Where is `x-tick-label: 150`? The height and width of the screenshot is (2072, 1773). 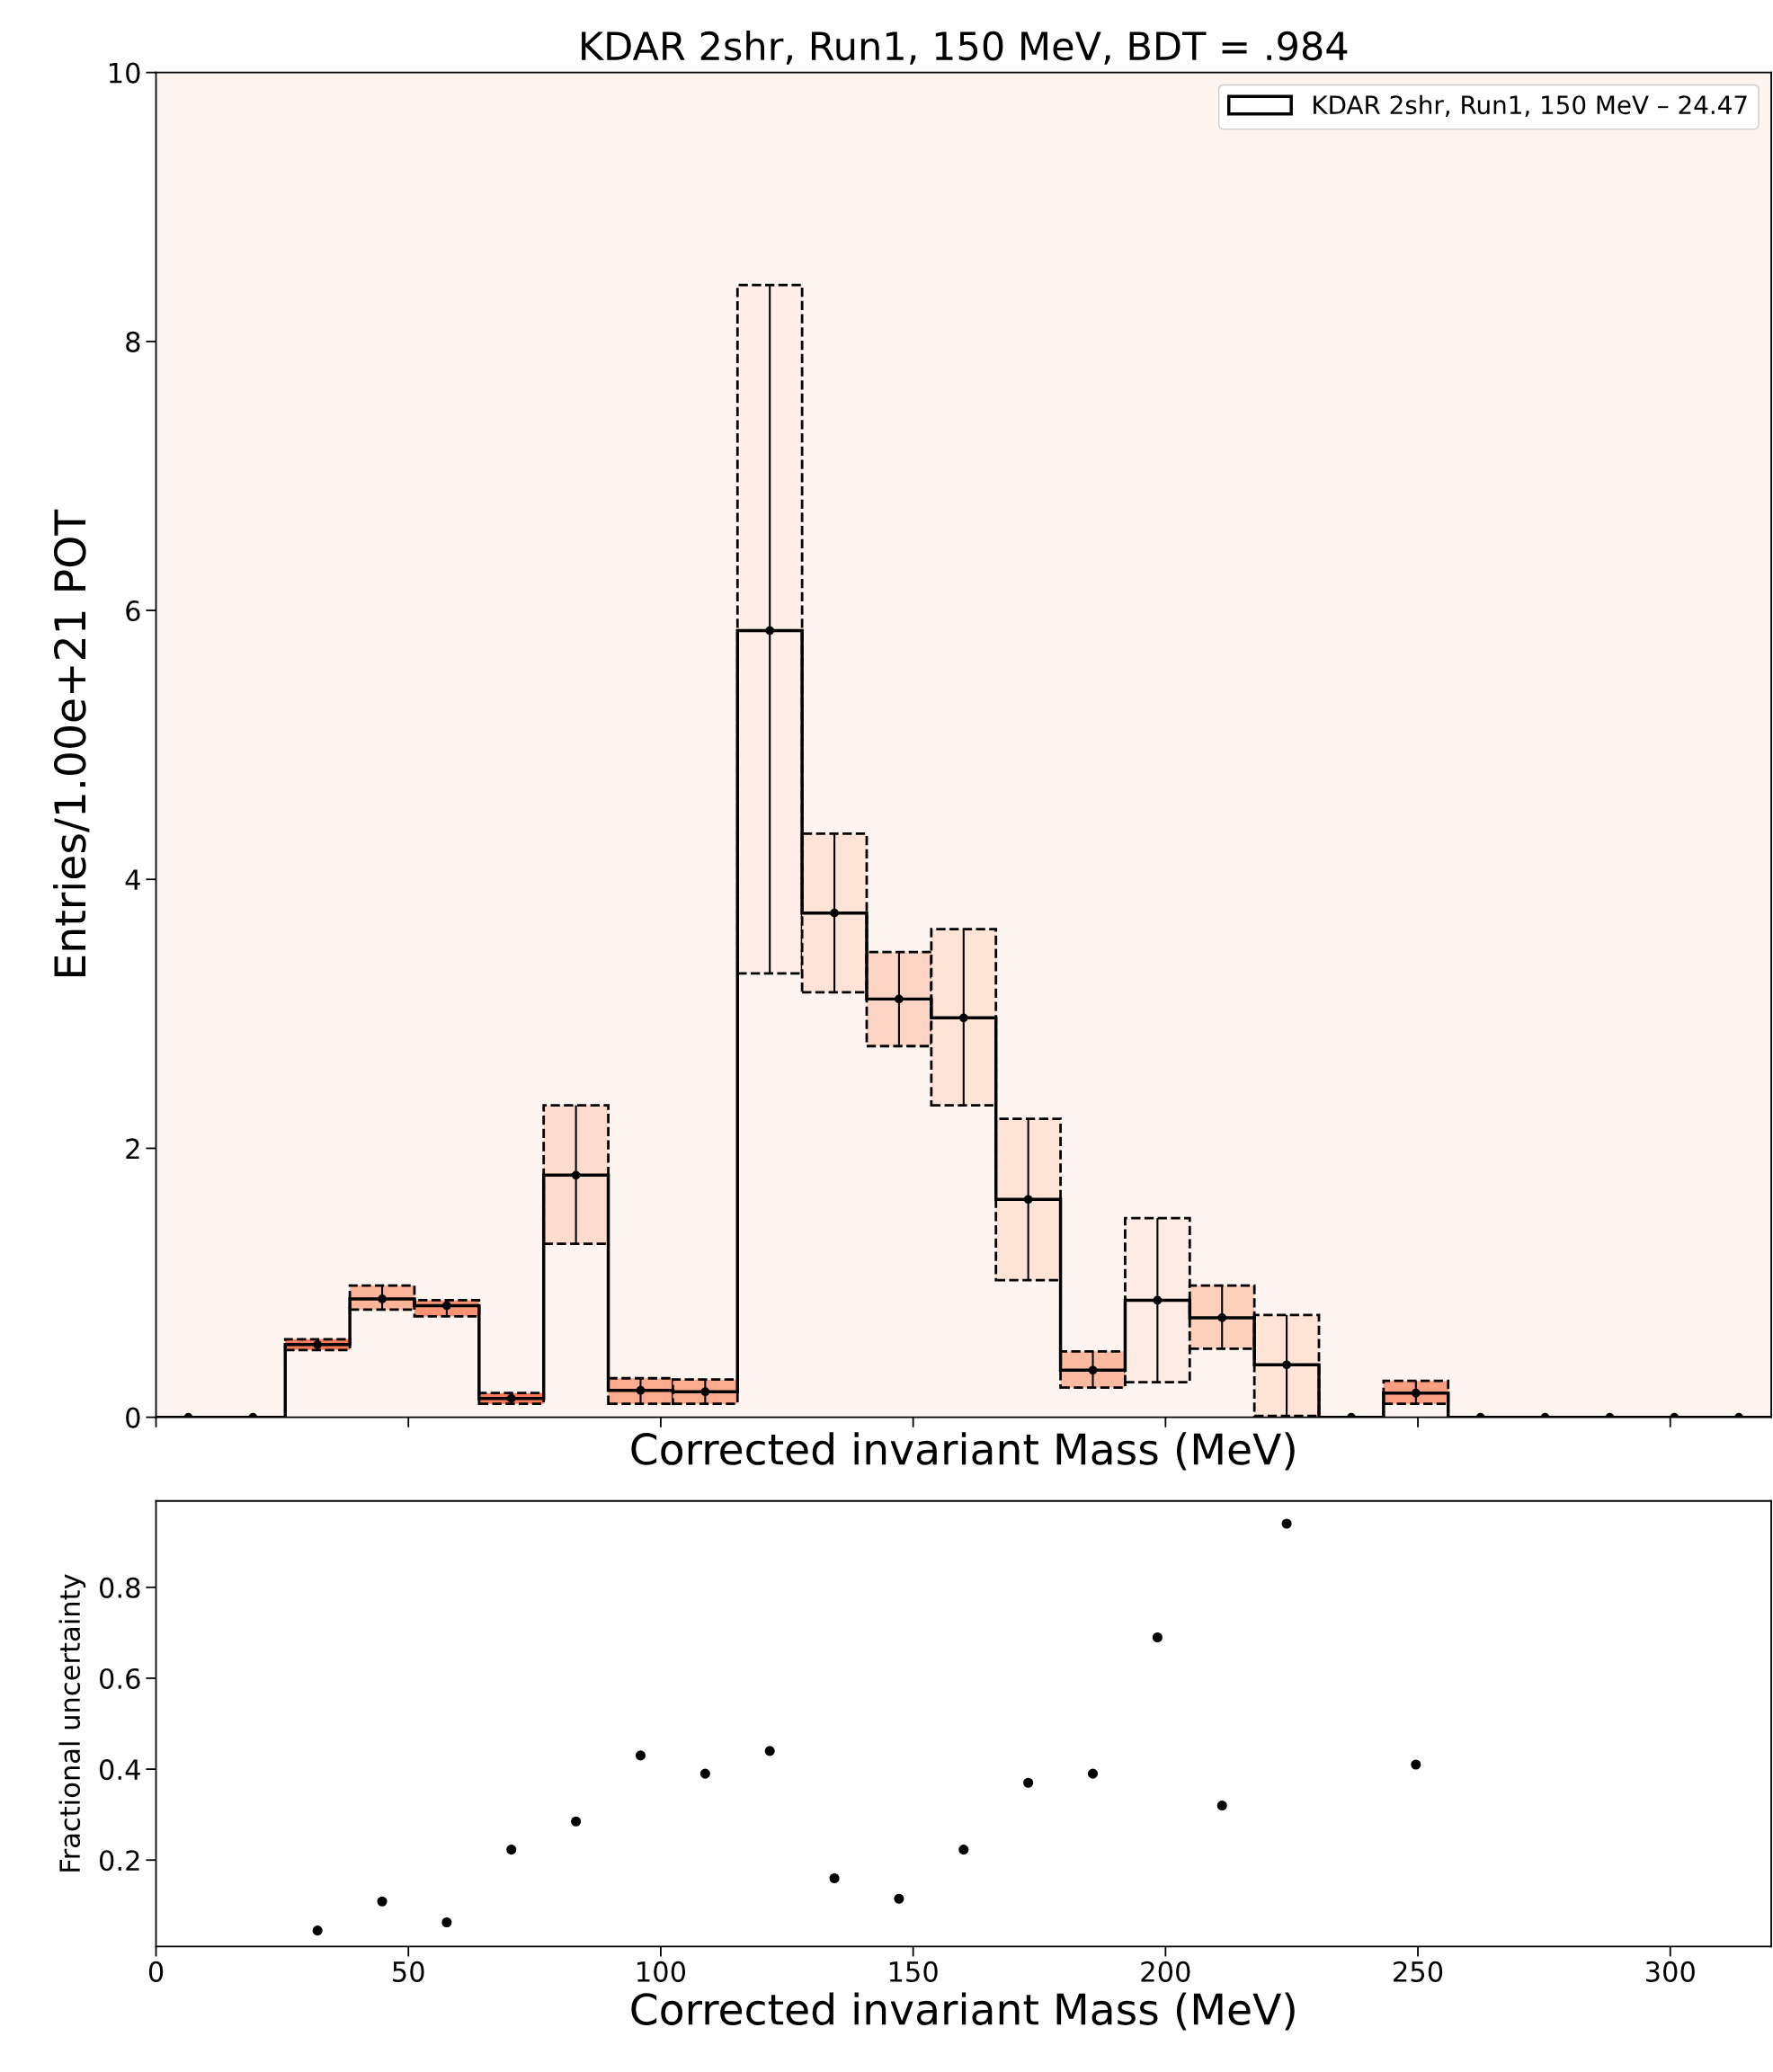
x-tick-label: 150 is located at coordinates (913, 1972).